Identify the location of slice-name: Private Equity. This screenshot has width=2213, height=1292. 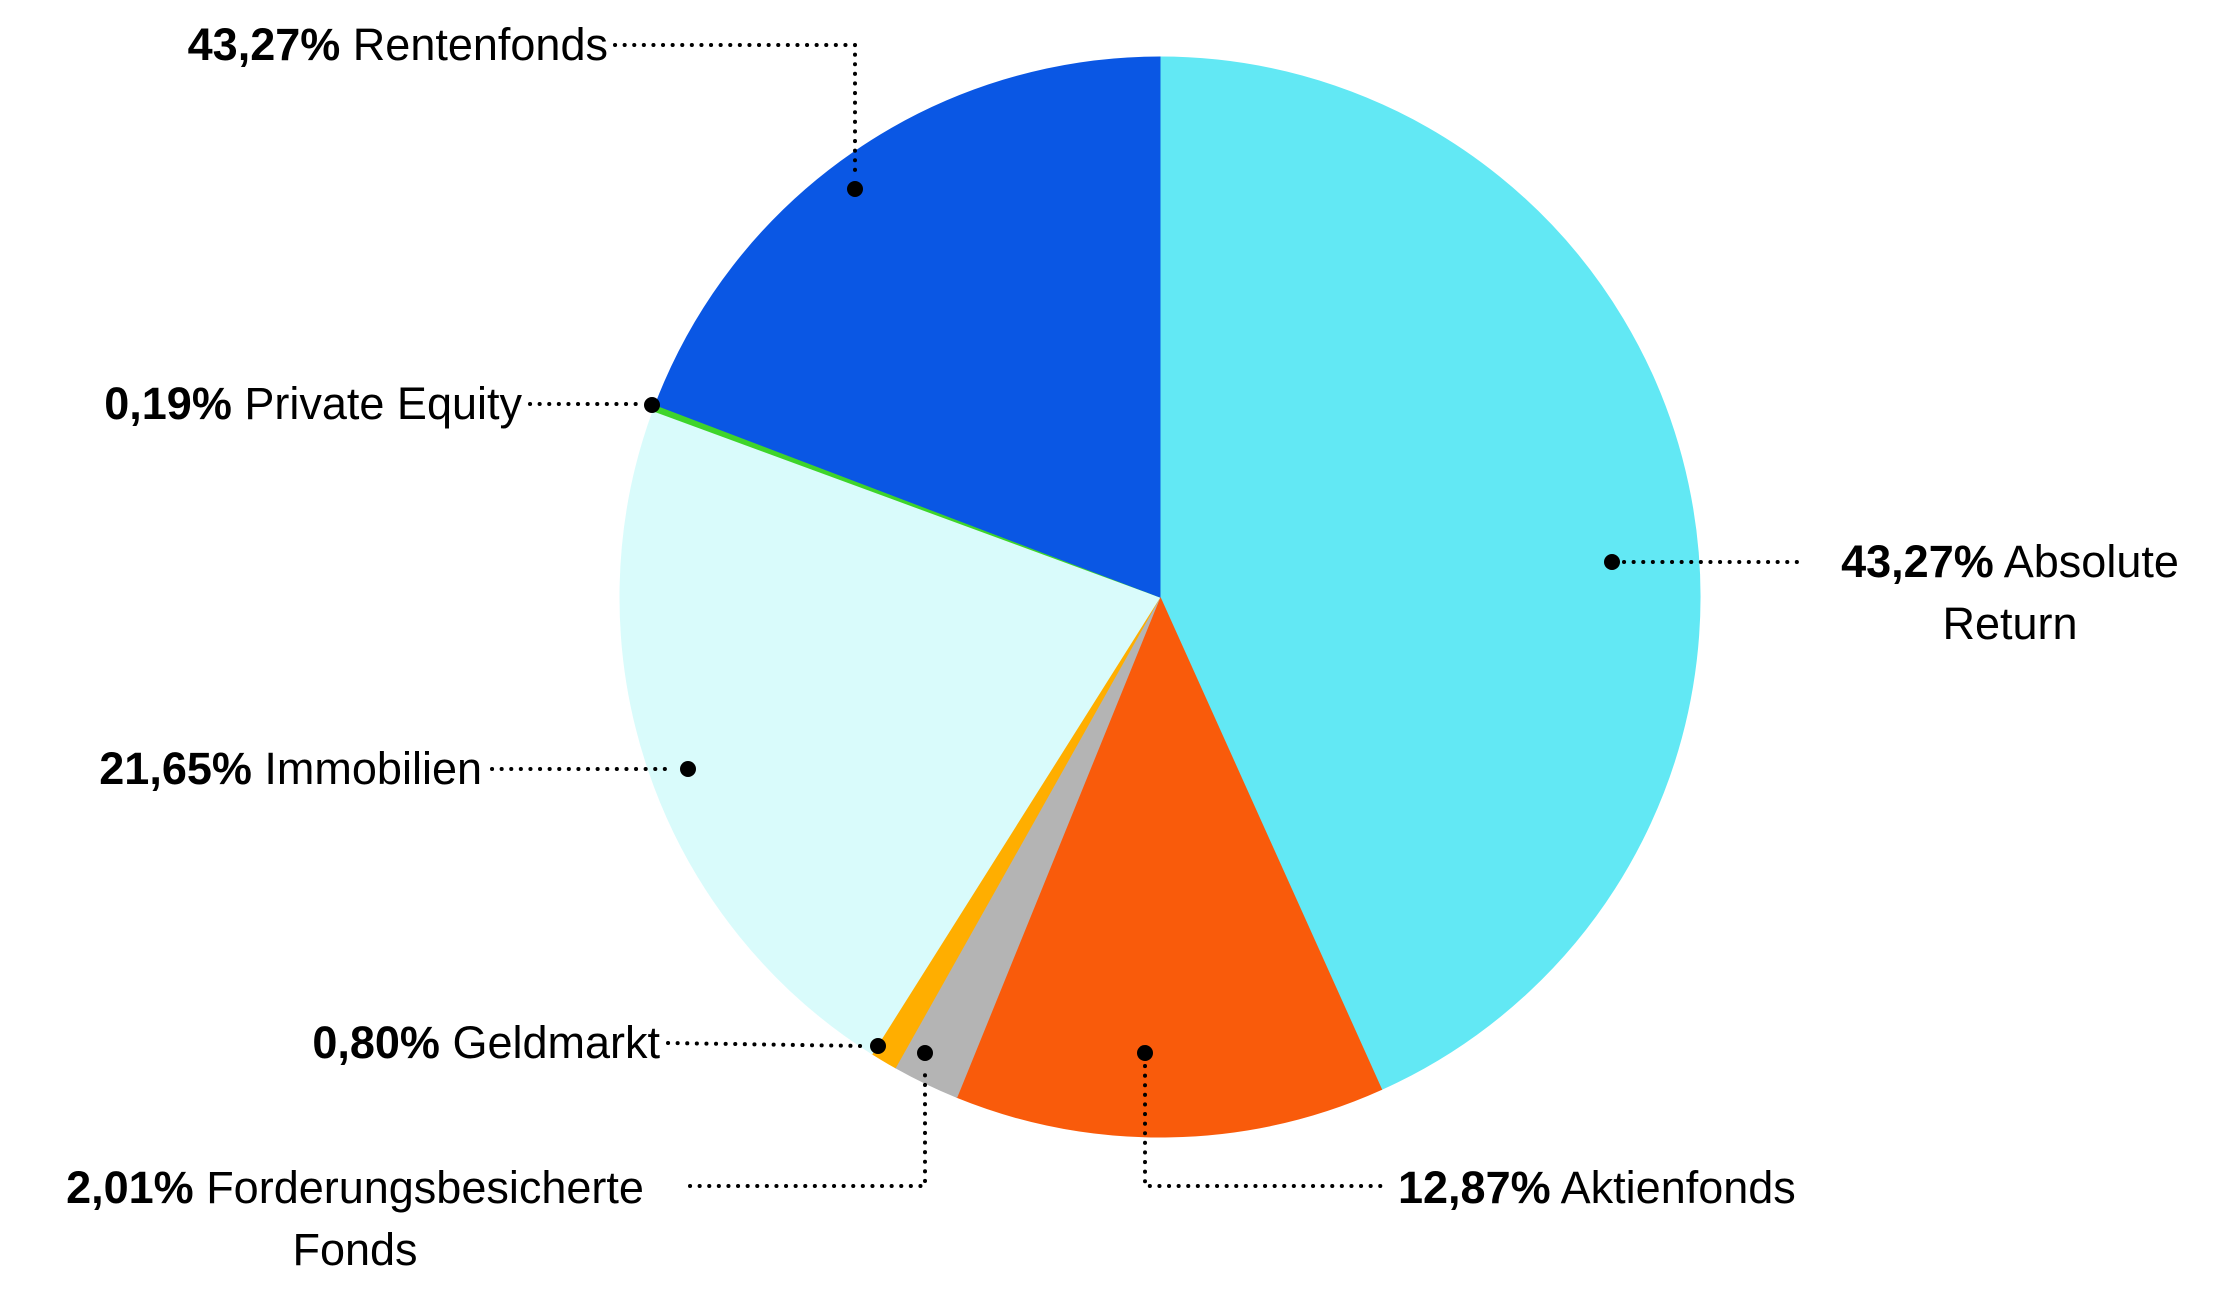
(383, 403).